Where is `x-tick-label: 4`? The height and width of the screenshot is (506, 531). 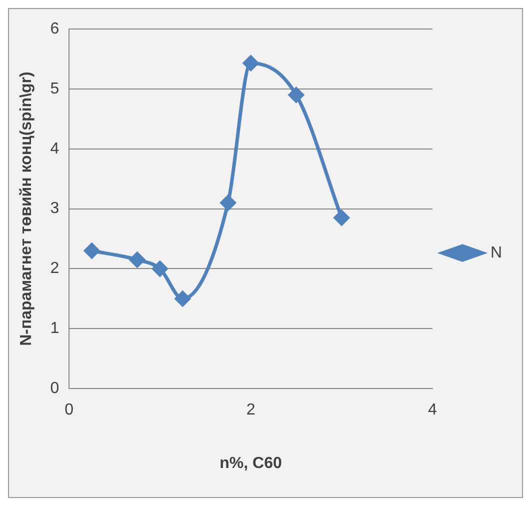 x-tick-label: 4 is located at coordinates (432, 410).